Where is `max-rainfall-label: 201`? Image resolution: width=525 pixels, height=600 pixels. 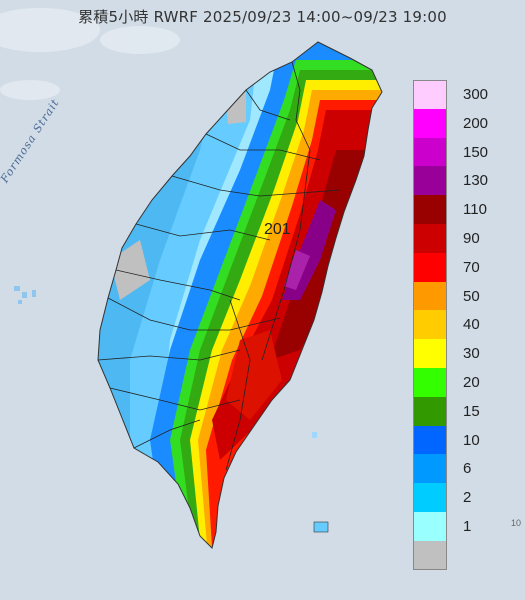
max-rainfall-label: 201 is located at coordinates (277, 229).